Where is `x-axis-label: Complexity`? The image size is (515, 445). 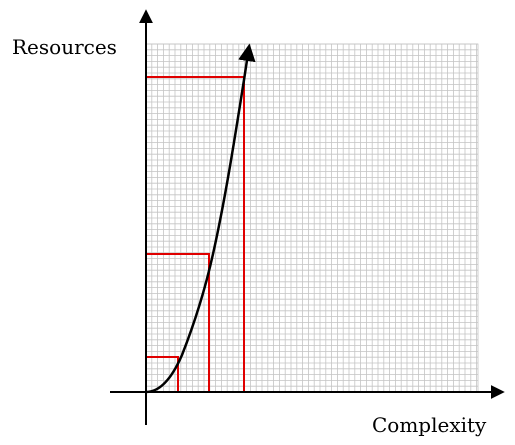 x-axis-label: Complexity is located at coordinates (429, 425).